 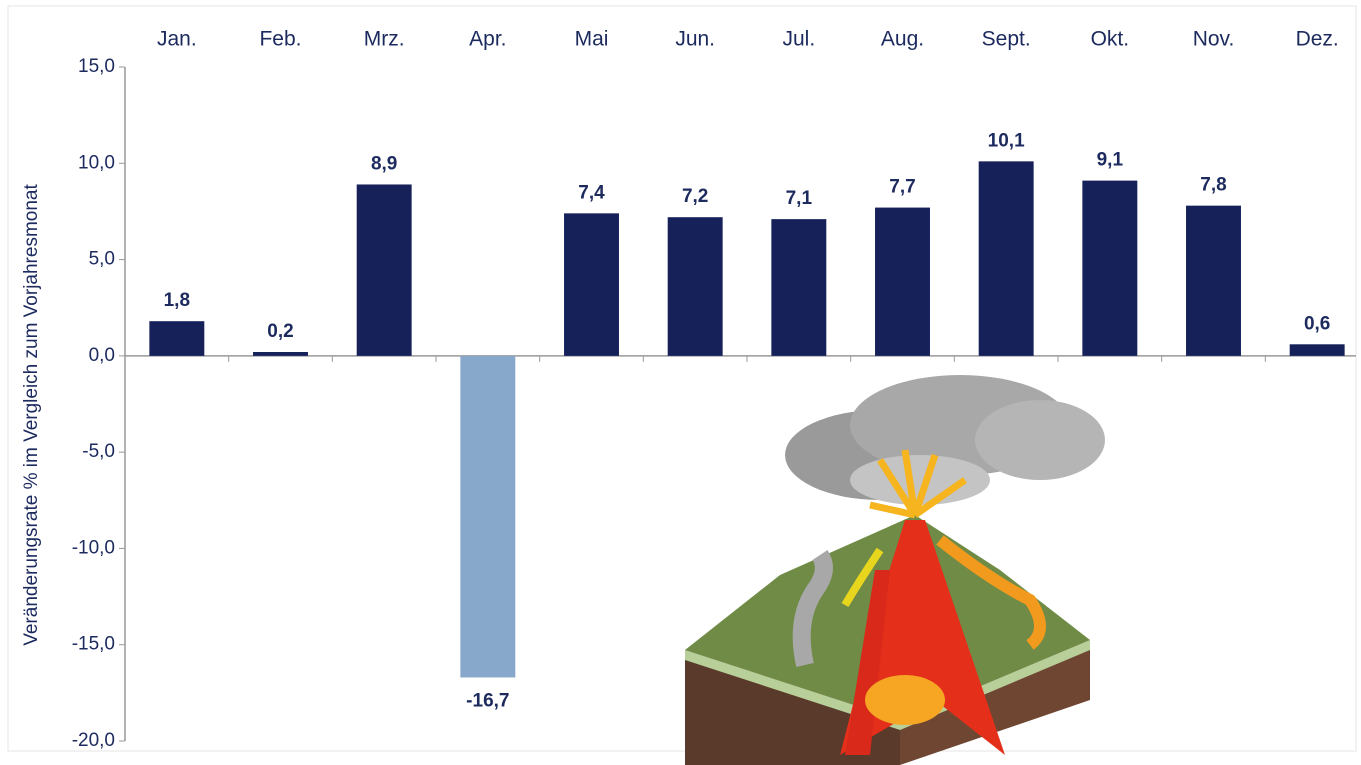 What do you see at coordinates (487, 700) in the screenshot?
I see `value-label: -16,7` at bounding box center [487, 700].